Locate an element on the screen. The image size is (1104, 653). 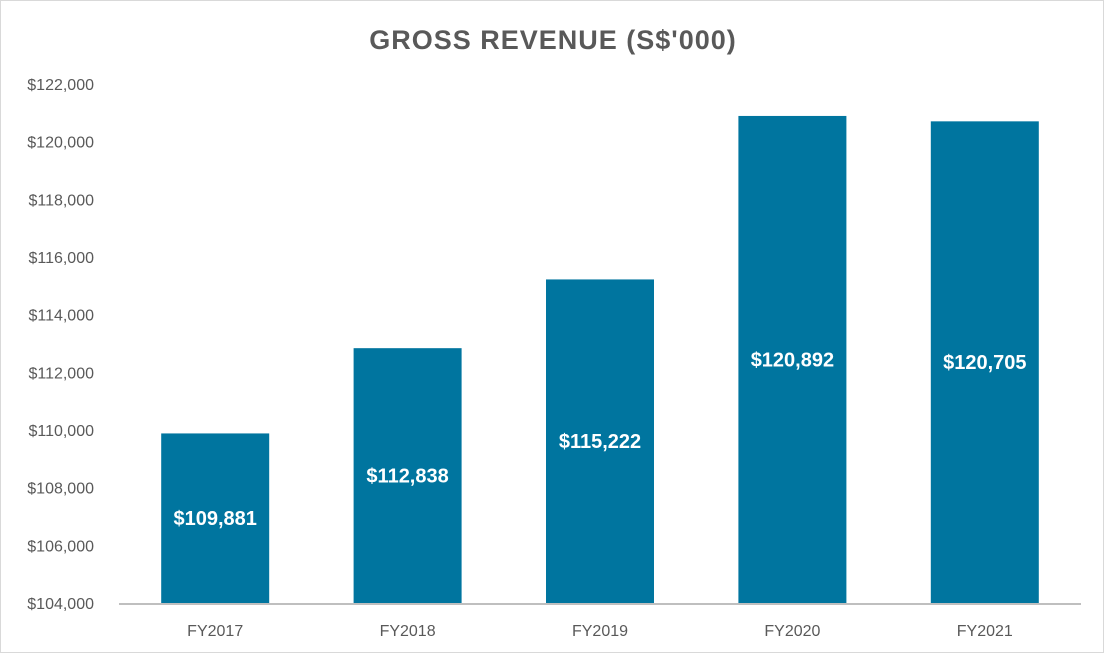
bar-fy2020 is located at coordinates (792, 359).